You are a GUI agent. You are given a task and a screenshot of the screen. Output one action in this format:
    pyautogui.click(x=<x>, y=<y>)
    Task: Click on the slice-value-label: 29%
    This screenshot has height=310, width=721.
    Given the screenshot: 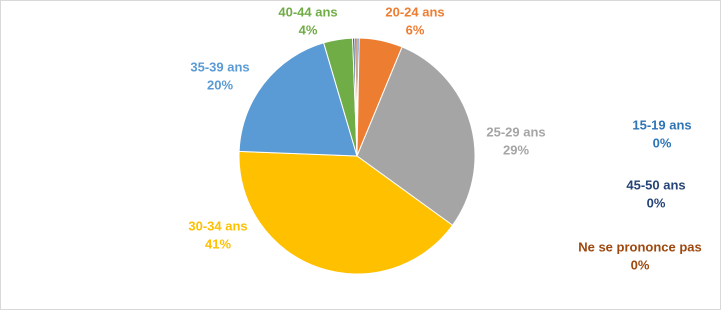 What is the action you would take?
    pyautogui.click(x=516, y=149)
    